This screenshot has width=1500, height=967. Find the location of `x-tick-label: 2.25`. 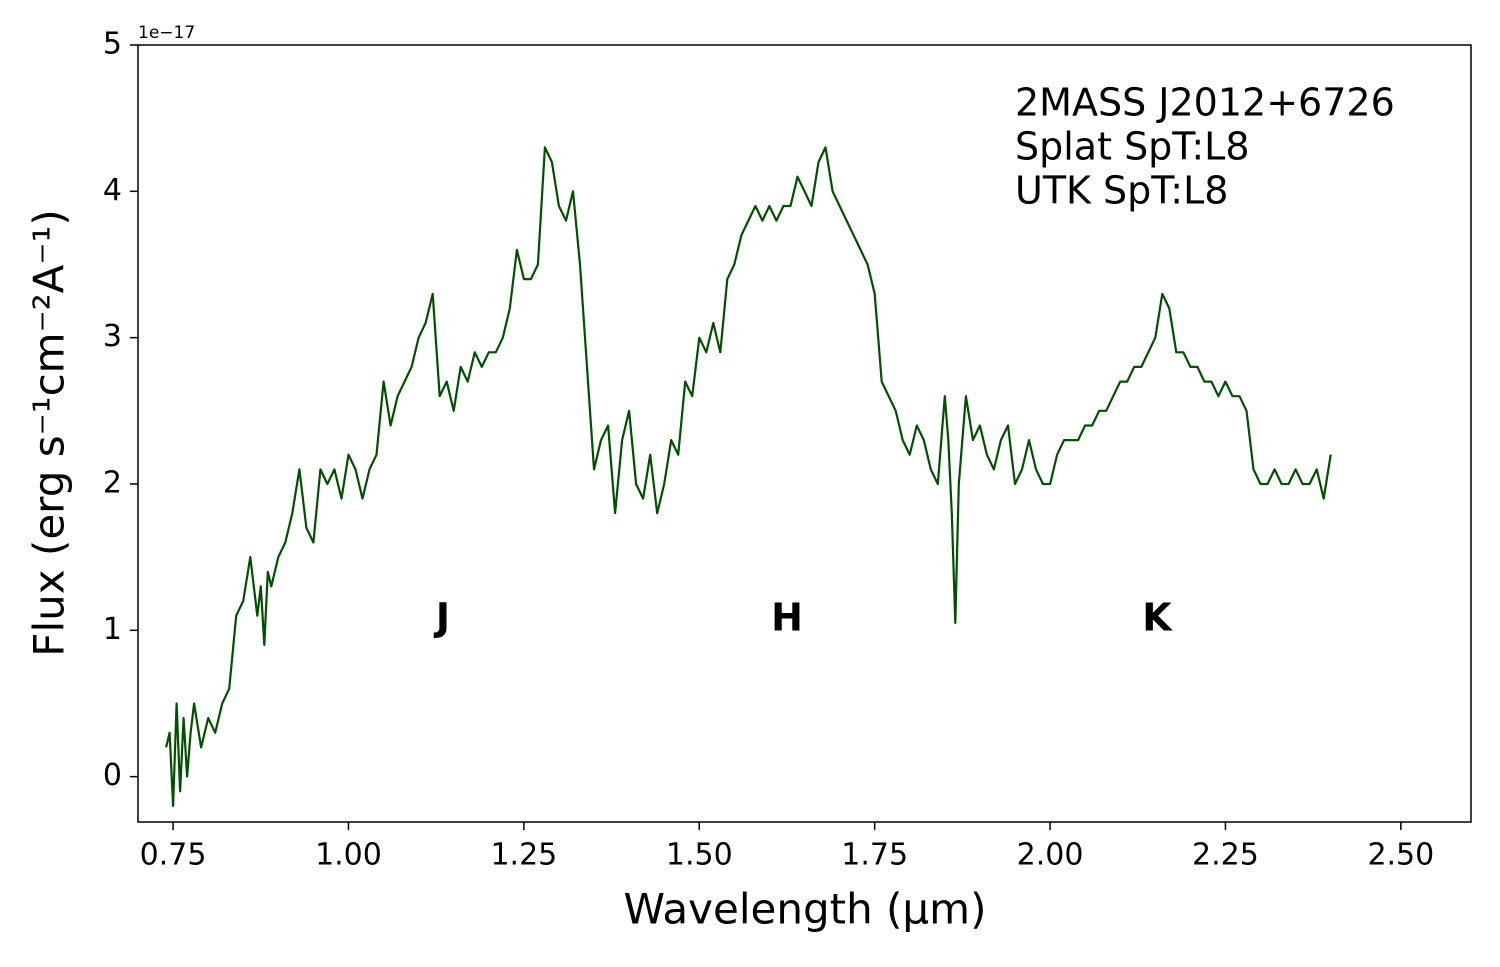

x-tick-label: 2.25 is located at coordinates (1225, 855).